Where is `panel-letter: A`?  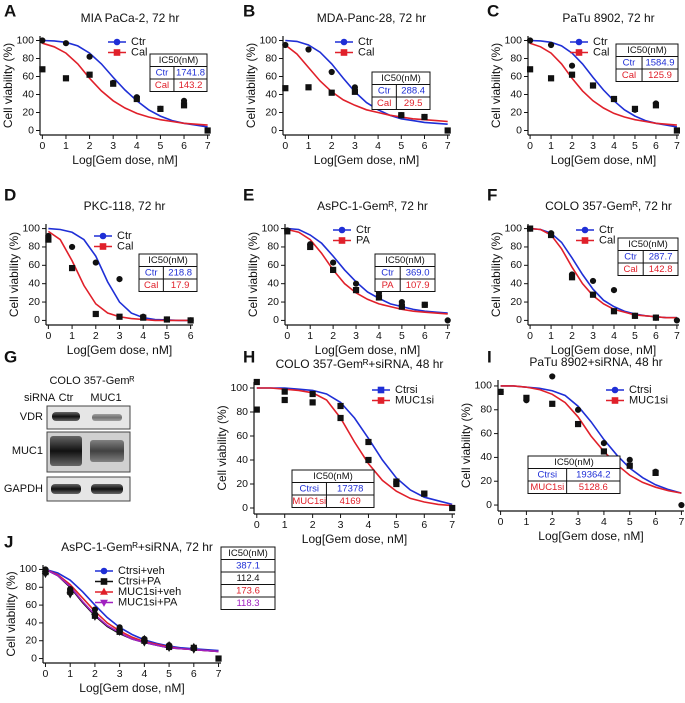
panel-letter: A is located at coordinates (10, 10).